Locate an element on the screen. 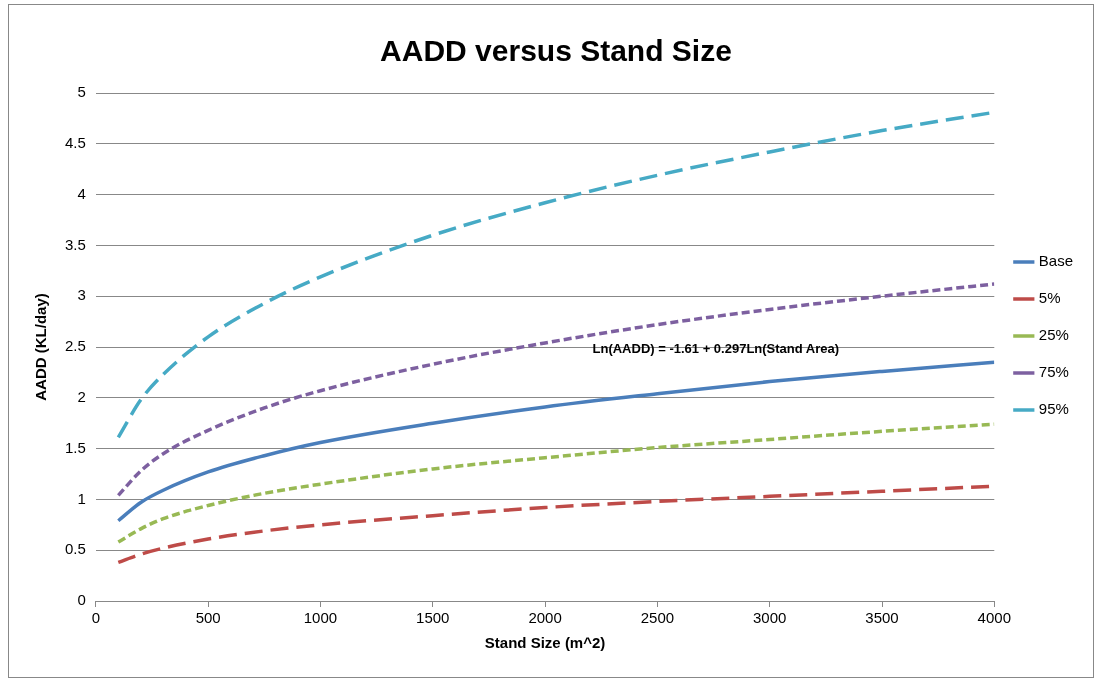  x-tick-label: 3000 is located at coordinates (770, 618).